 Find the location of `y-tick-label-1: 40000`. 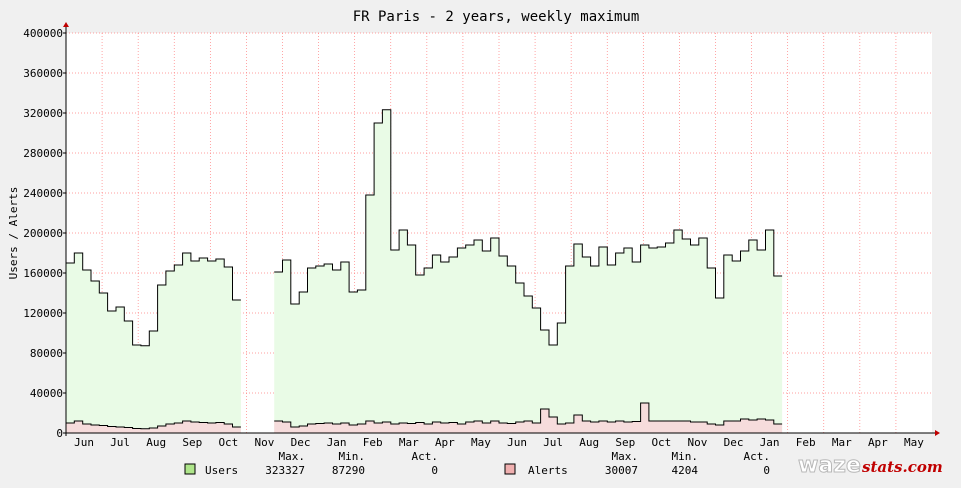

y-tick-label-1: 40000 is located at coordinates (46, 393).